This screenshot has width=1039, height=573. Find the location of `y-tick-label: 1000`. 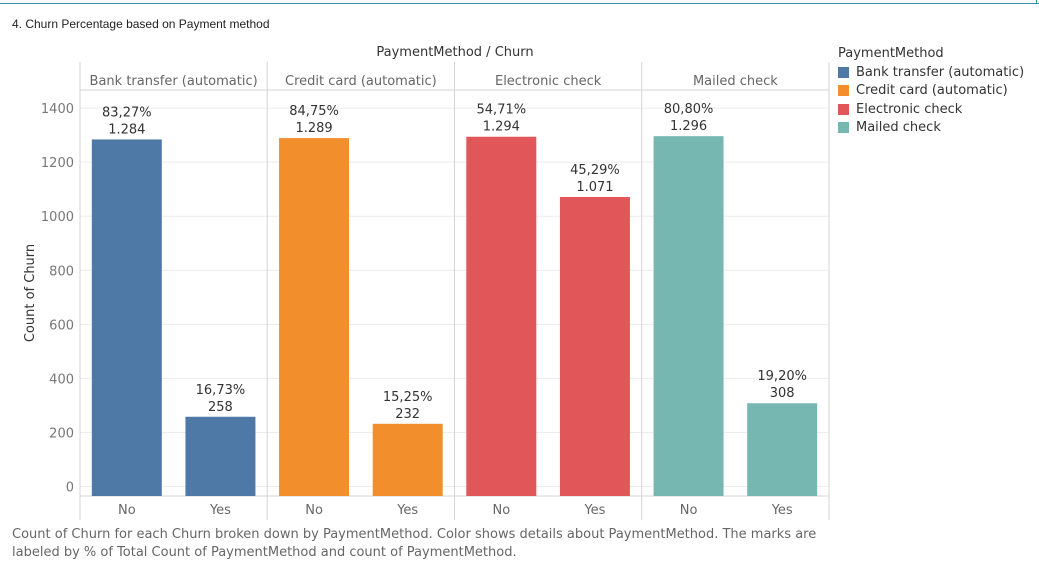

y-tick-label: 1000 is located at coordinates (57, 217).